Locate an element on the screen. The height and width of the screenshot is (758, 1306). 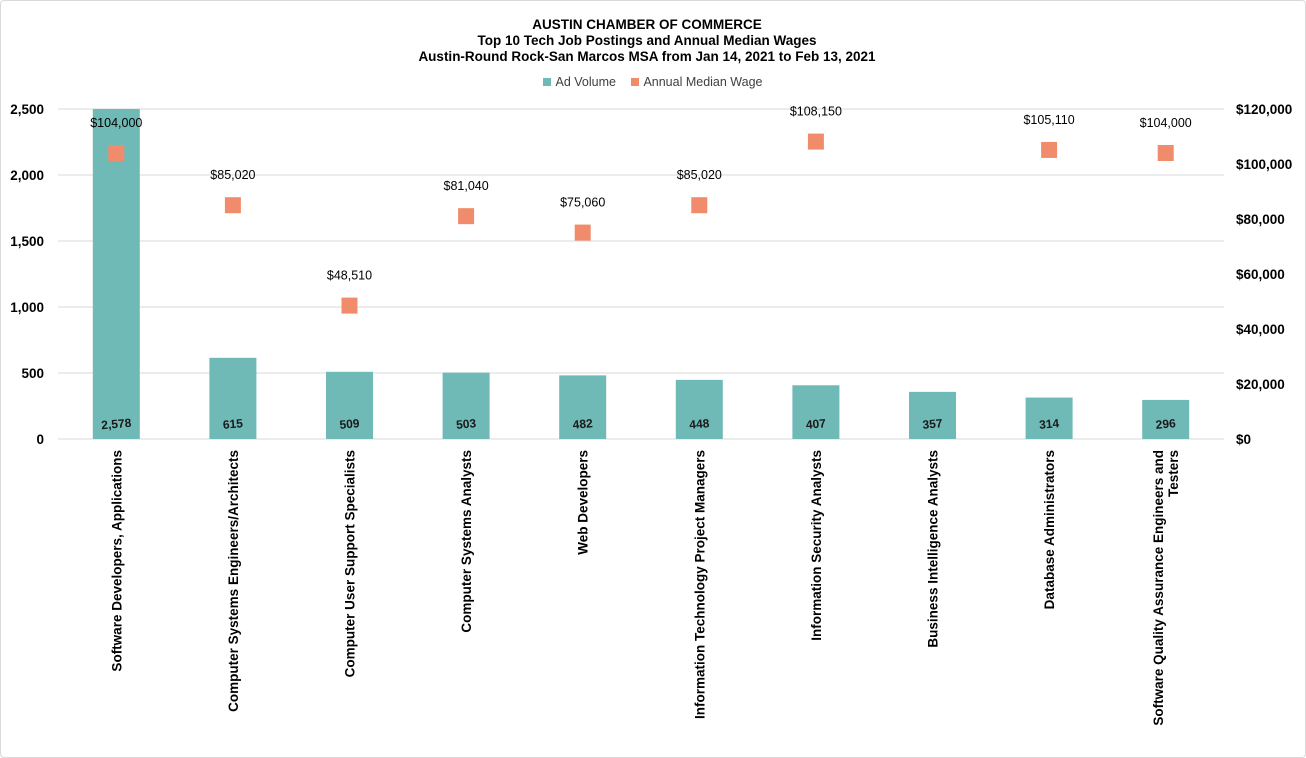
bar-data-label: 503 is located at coordinates (466, 424).